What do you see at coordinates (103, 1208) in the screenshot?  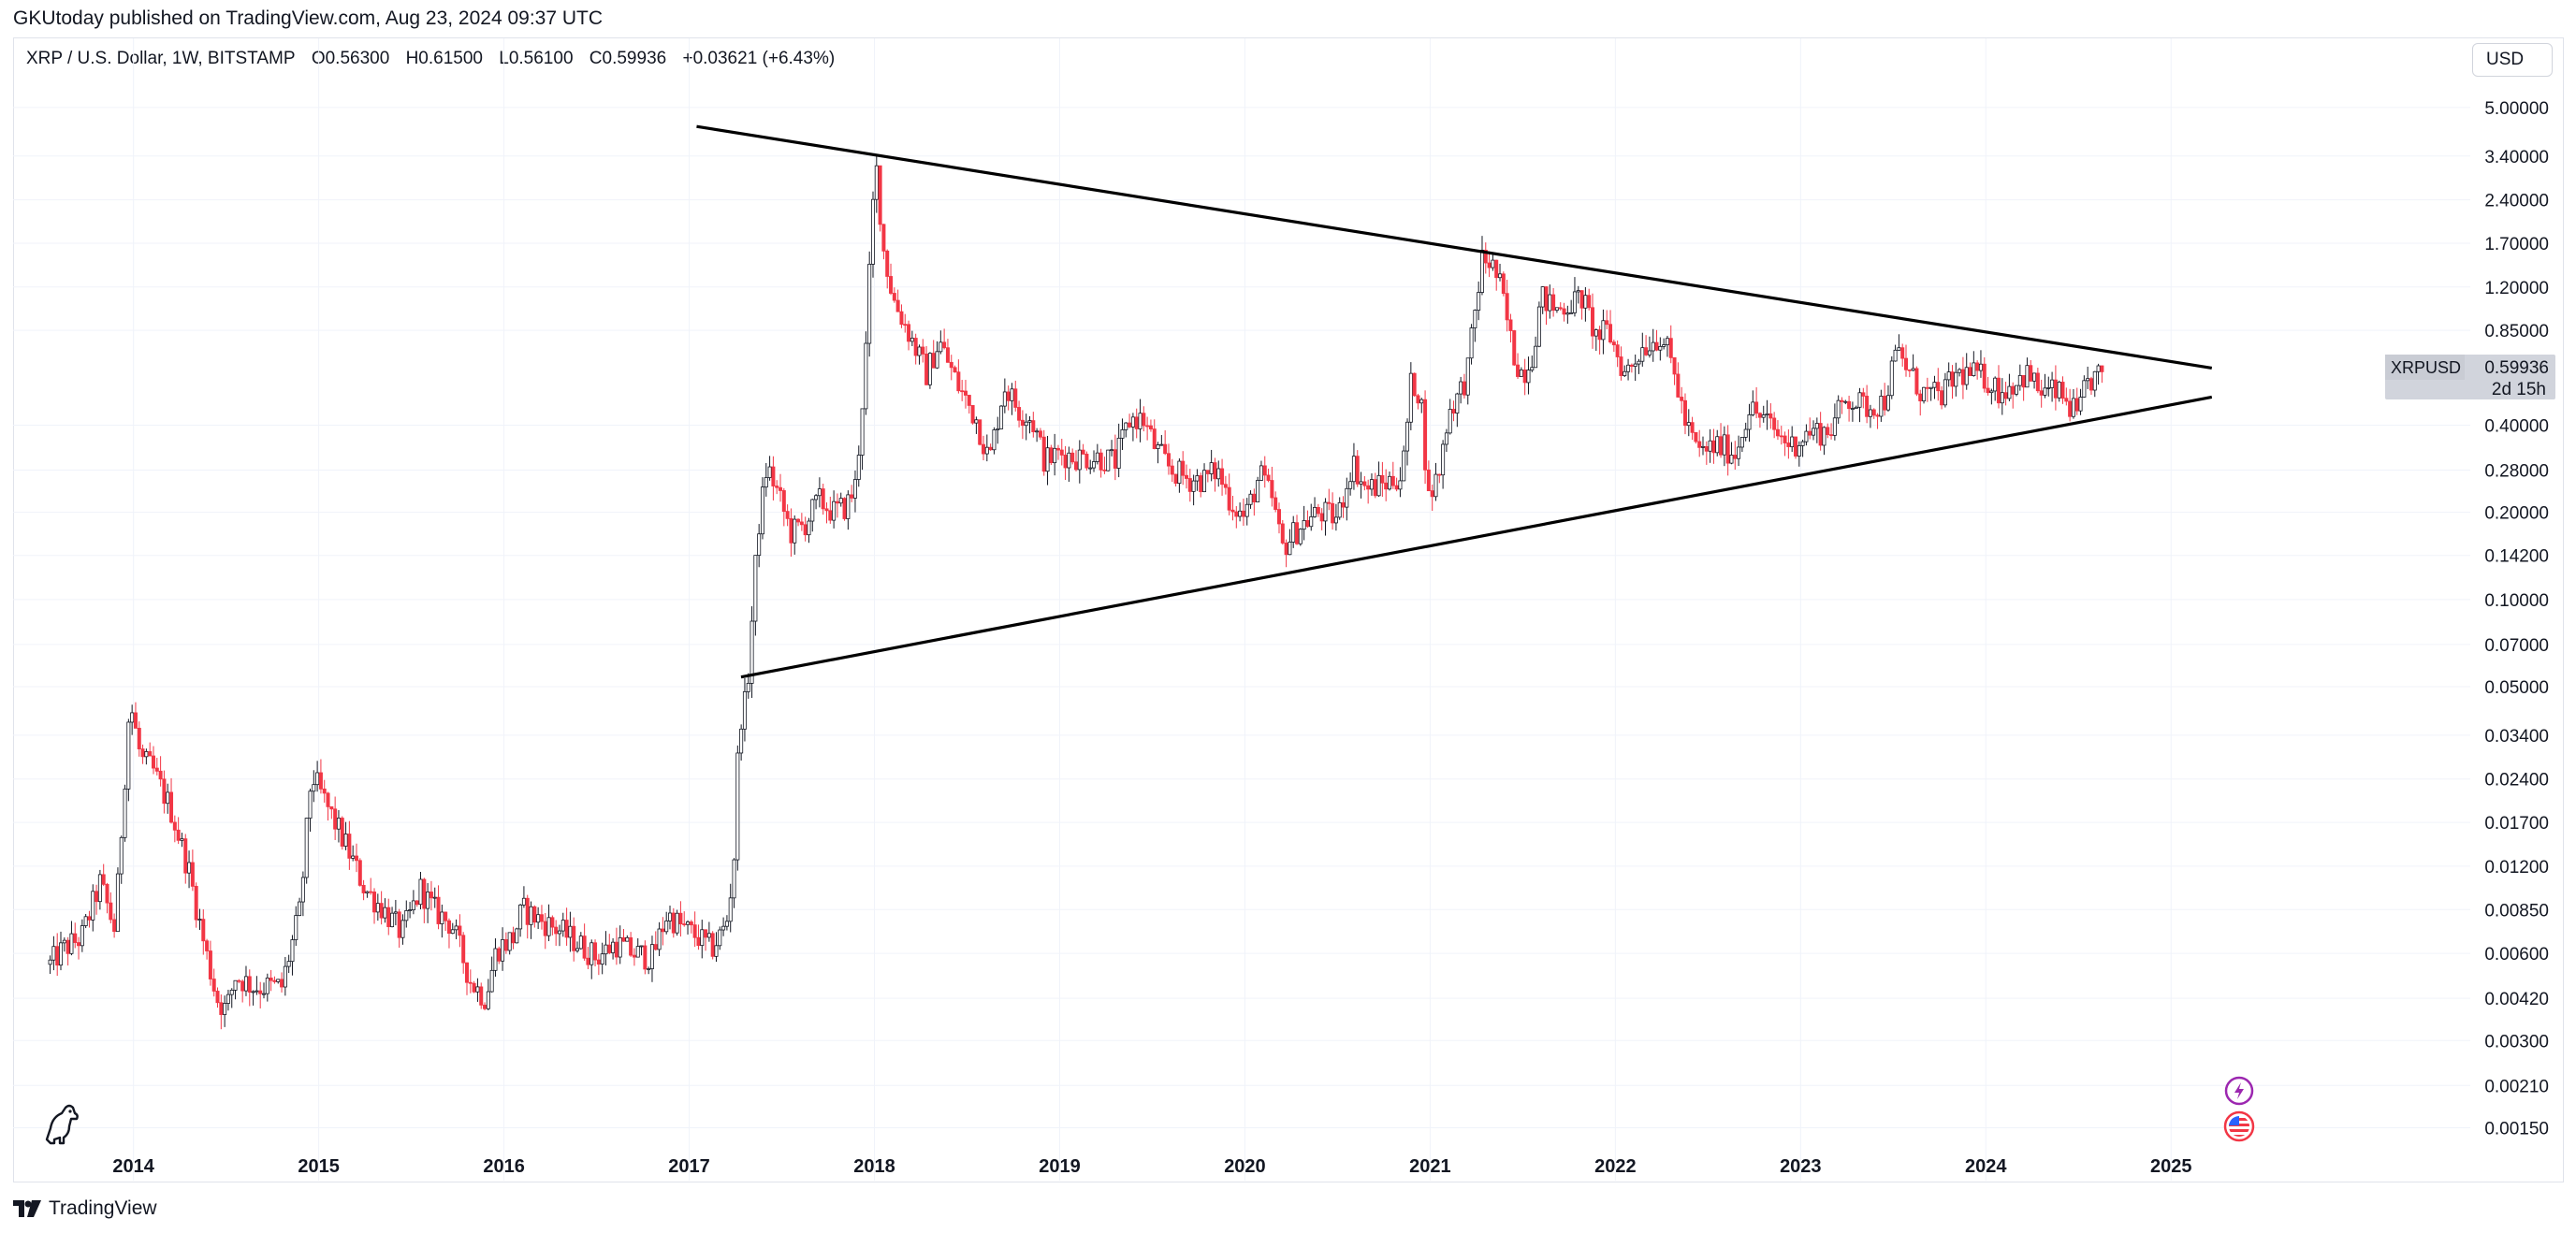 I see `brand-name: TradingView` at bounding box center [103, 1208].